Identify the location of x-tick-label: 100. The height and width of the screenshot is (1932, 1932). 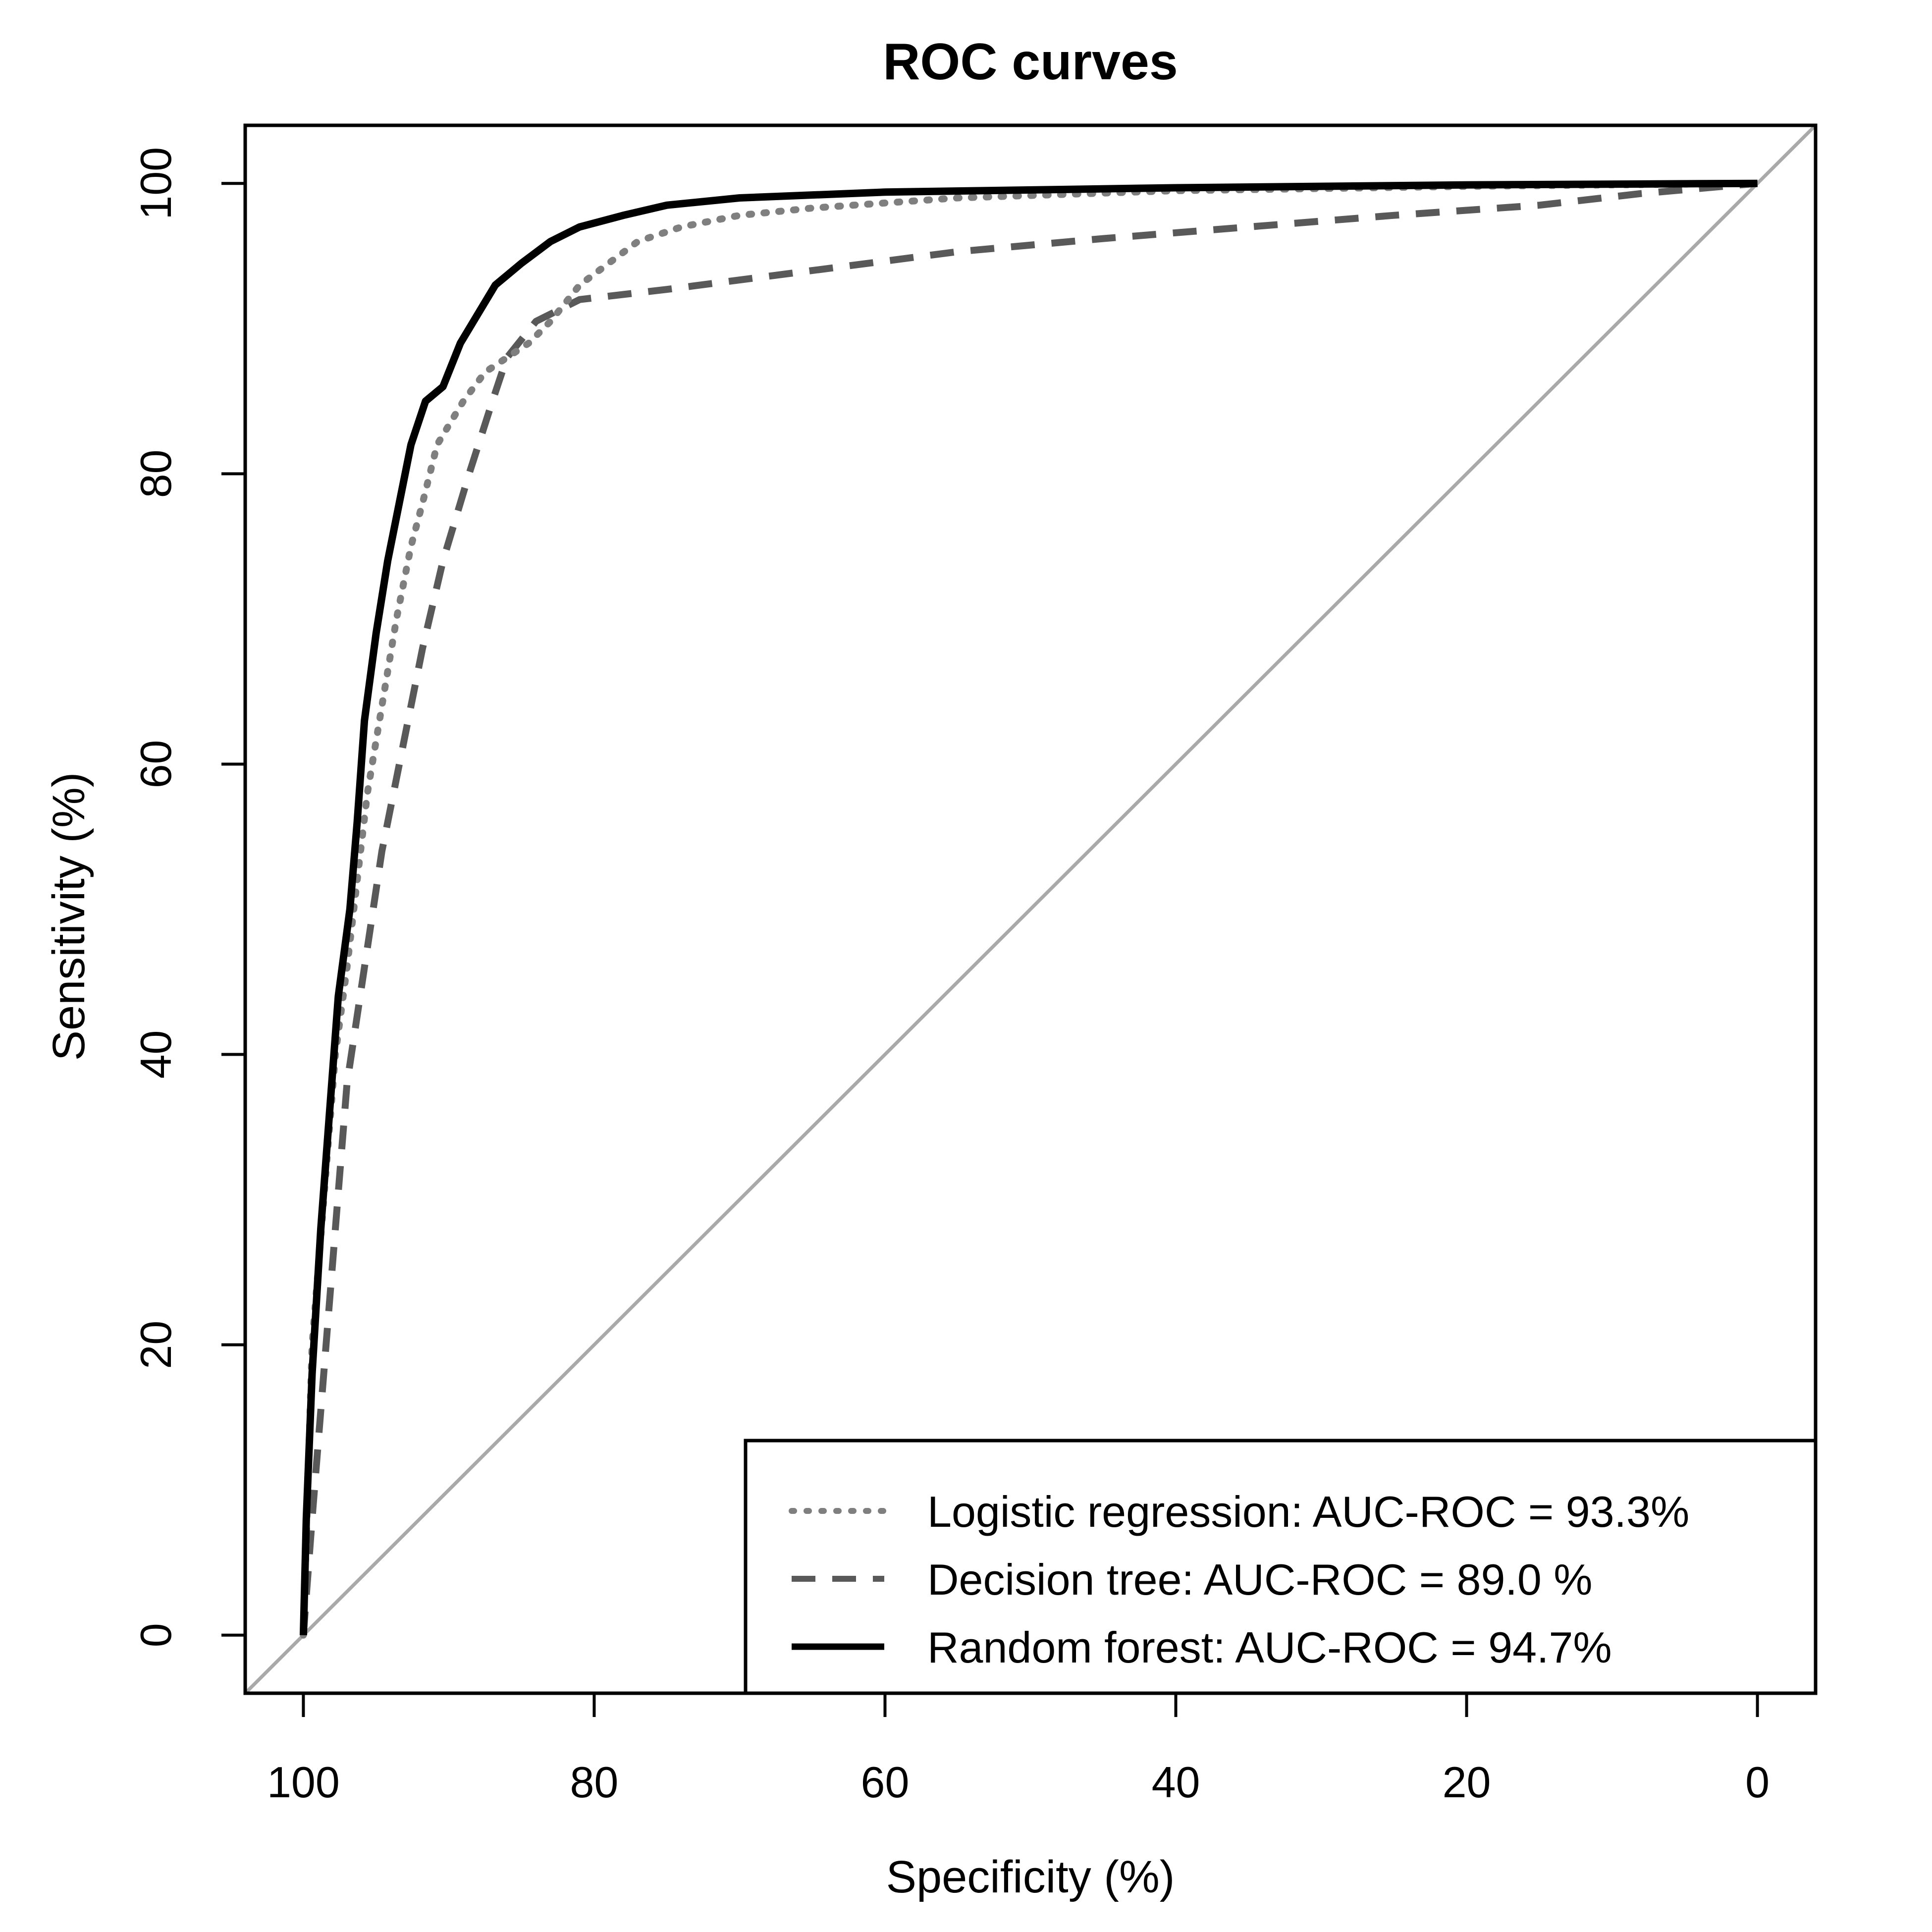
(303, 1782).